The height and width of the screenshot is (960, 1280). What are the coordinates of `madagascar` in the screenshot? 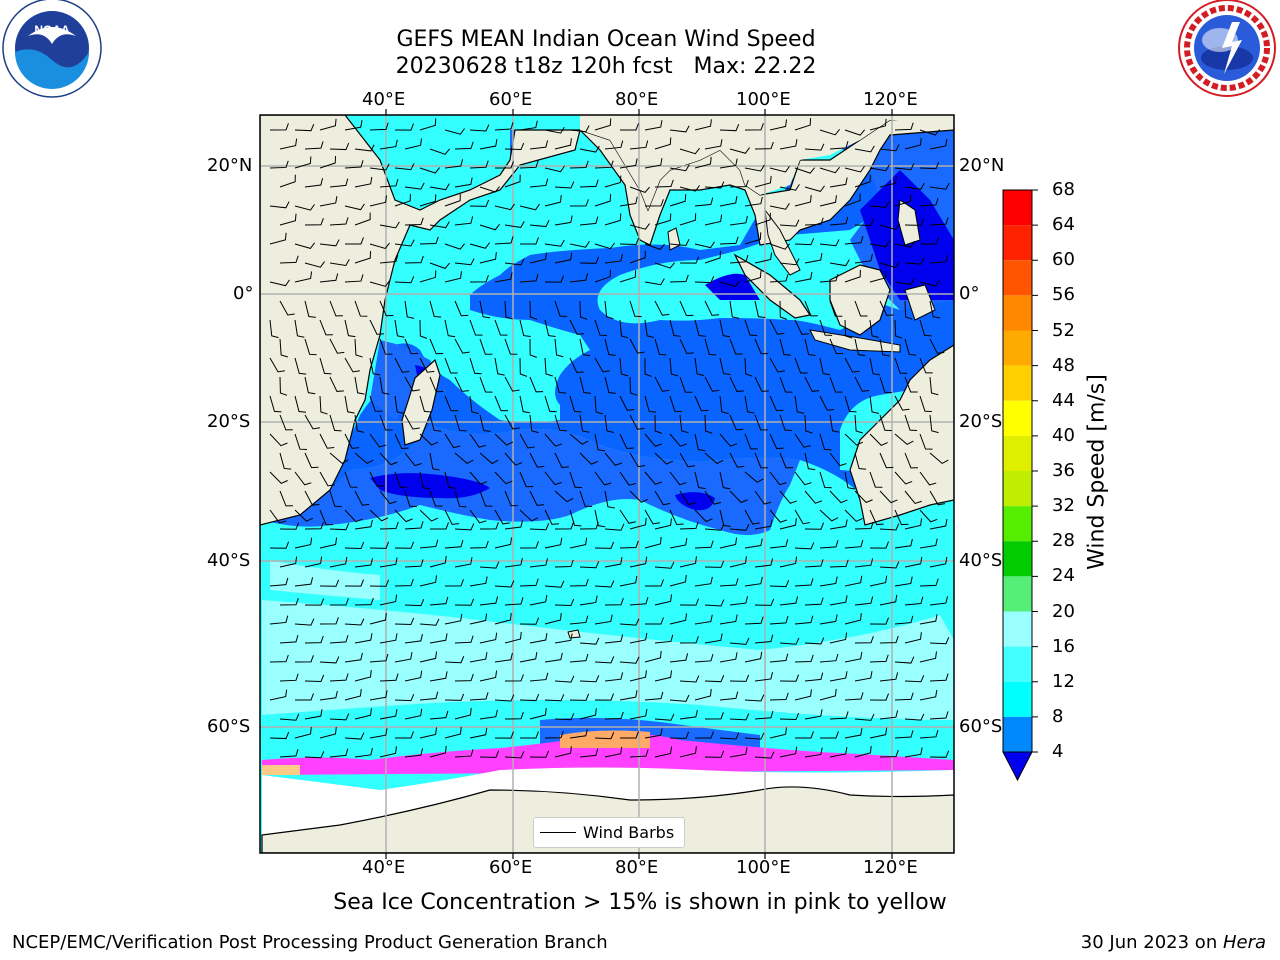 It's located at (421, 402).